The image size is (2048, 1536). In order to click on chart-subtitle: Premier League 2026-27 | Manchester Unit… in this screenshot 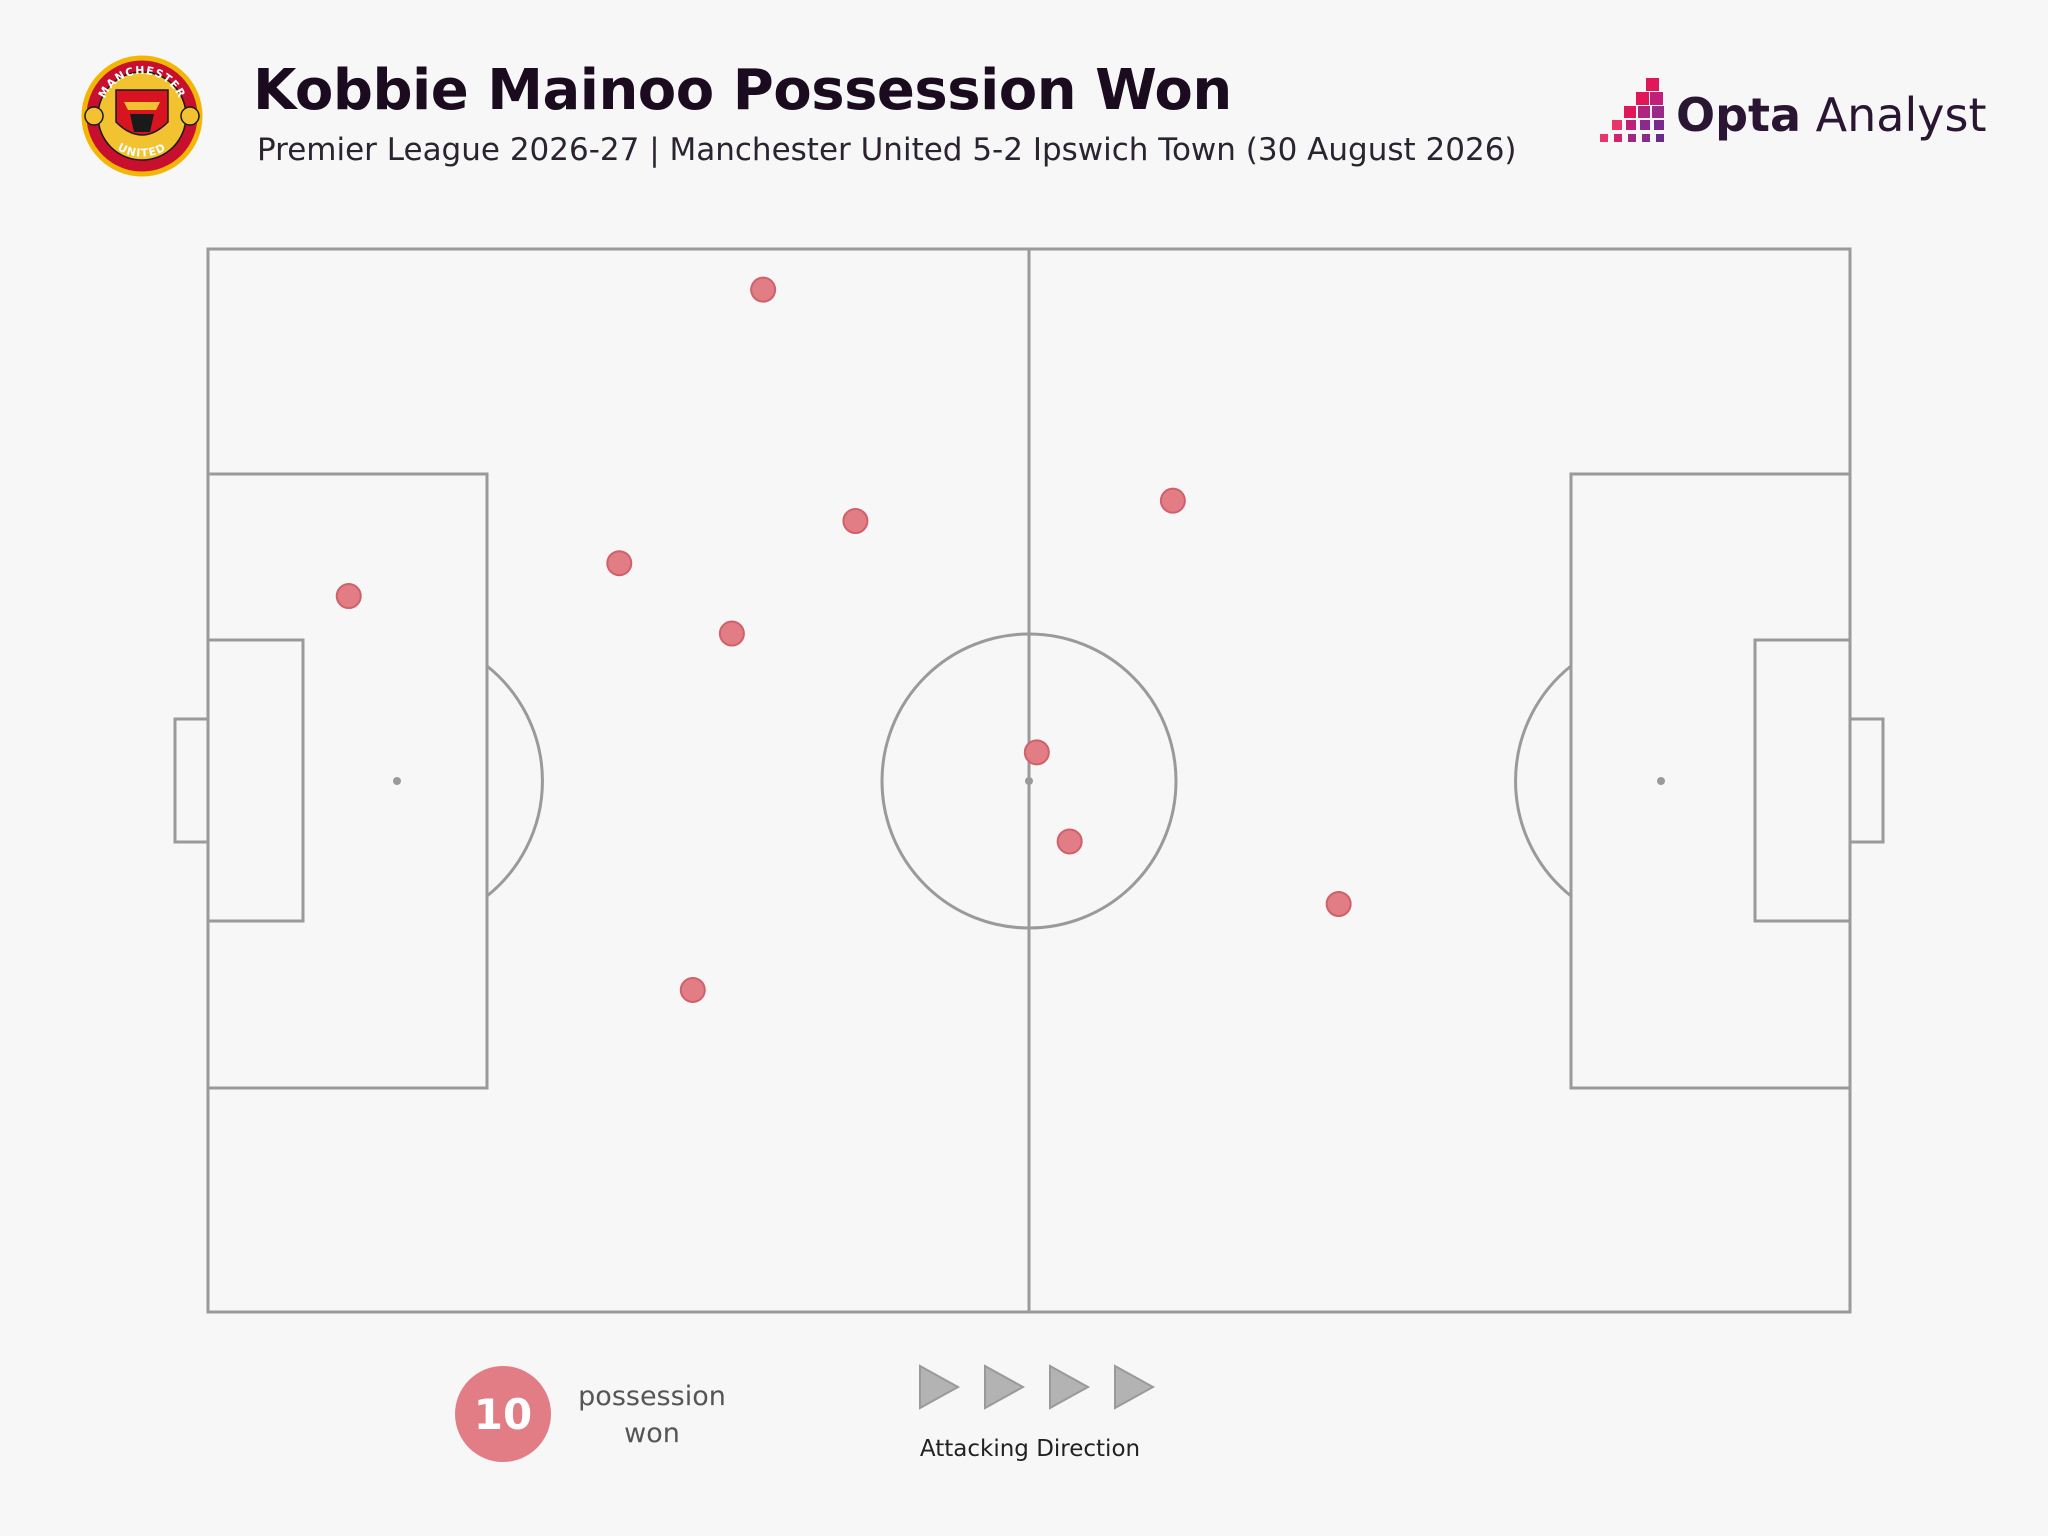, I will do `click(887, 150)`.